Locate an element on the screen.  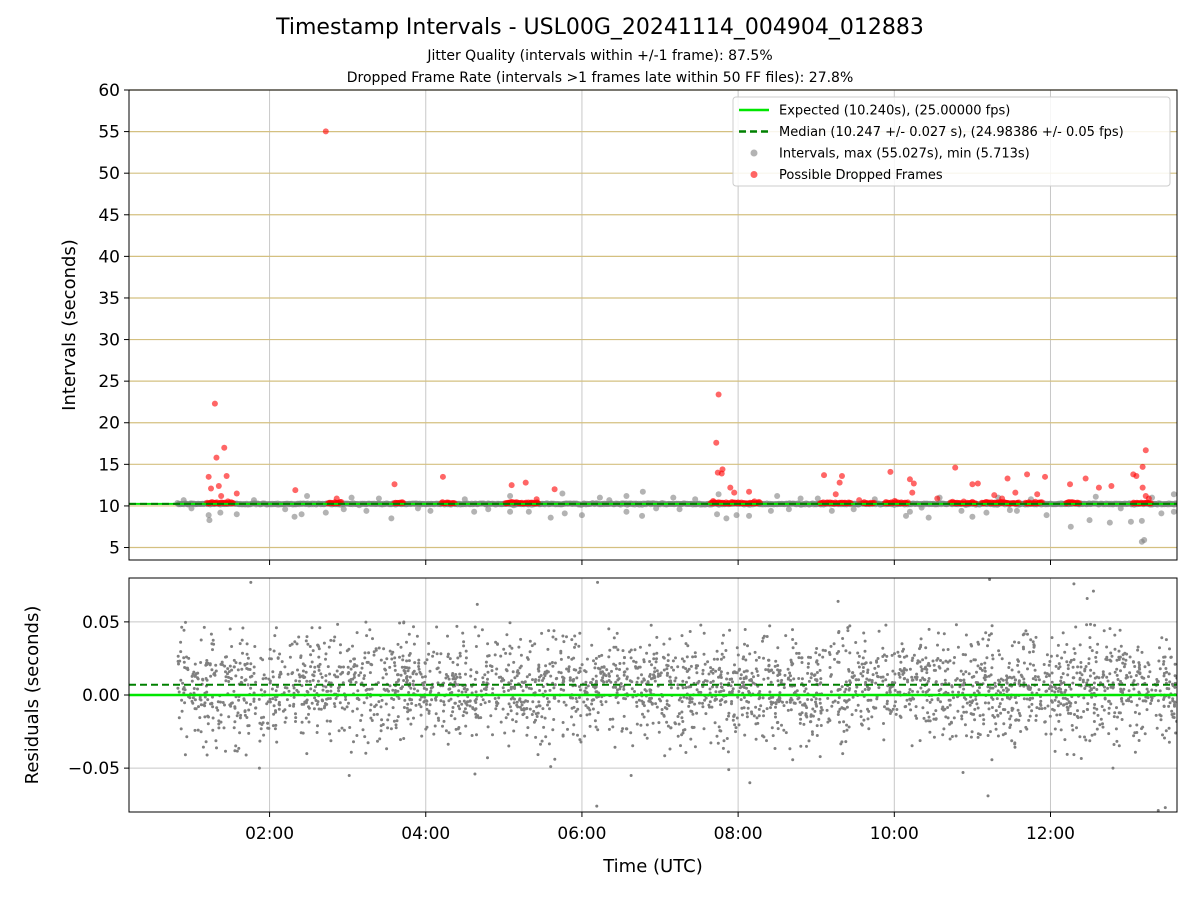
top-ytick-label: 15 is located at coordinates (109, 465).